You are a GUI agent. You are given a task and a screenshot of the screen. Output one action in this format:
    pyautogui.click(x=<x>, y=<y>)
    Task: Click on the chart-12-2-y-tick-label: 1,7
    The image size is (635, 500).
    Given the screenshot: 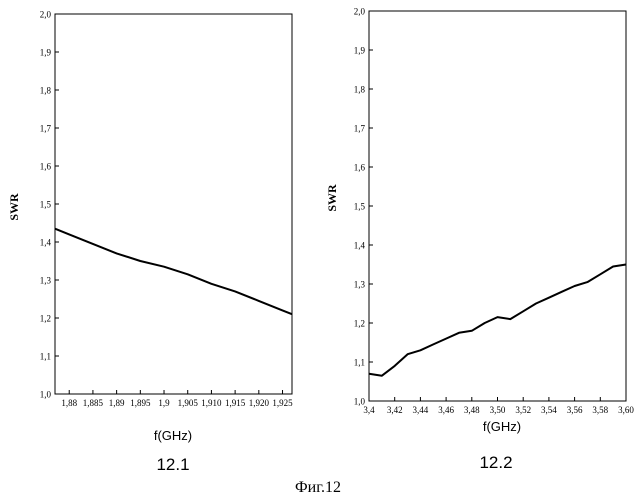 What is the action you would take?
    pyautogui.click(x=360, y=129)
    